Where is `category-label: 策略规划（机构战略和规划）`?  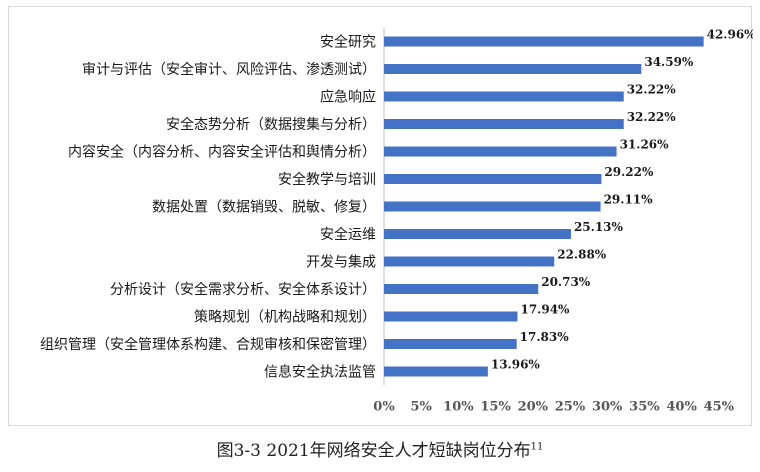
category-label: 策略规划（机构战略和规划） is located at coordinates (285, 317).